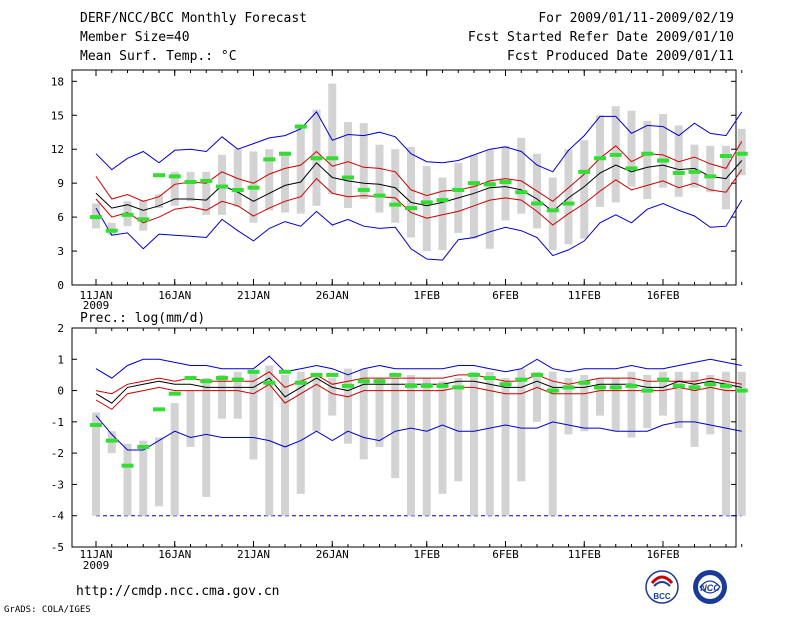  Describe the element at coordinates (95, 295) in the screenshot. I see `temp-xtick-label: 11JAN` at that location.